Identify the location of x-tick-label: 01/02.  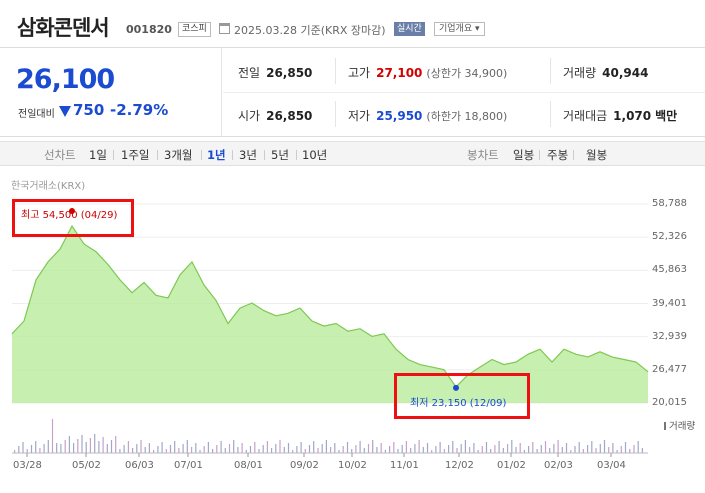
(511, 465).